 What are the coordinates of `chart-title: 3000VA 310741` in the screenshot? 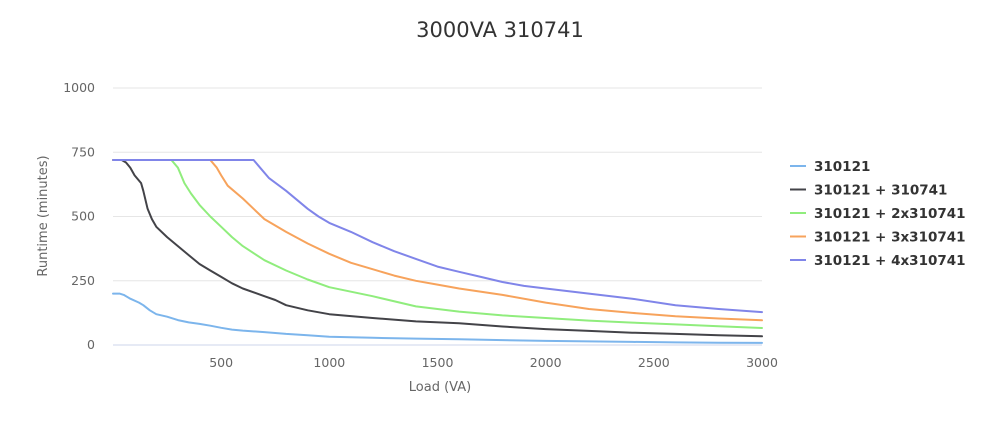 It's located at (500, 30).